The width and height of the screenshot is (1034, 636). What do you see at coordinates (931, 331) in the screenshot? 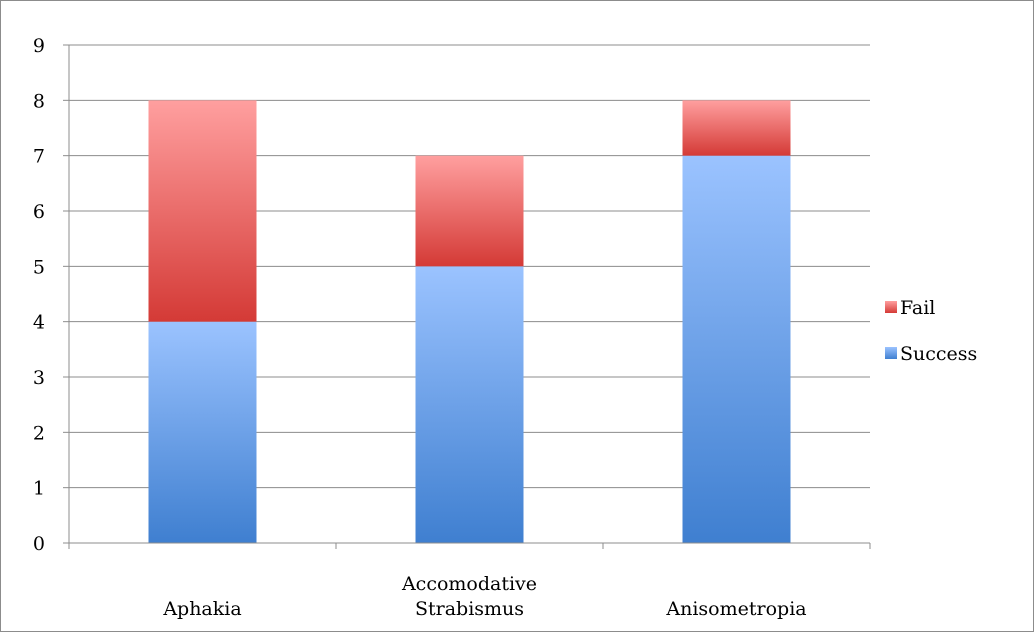
I see `legend: Fail Success` at bounding box center [931, 331].